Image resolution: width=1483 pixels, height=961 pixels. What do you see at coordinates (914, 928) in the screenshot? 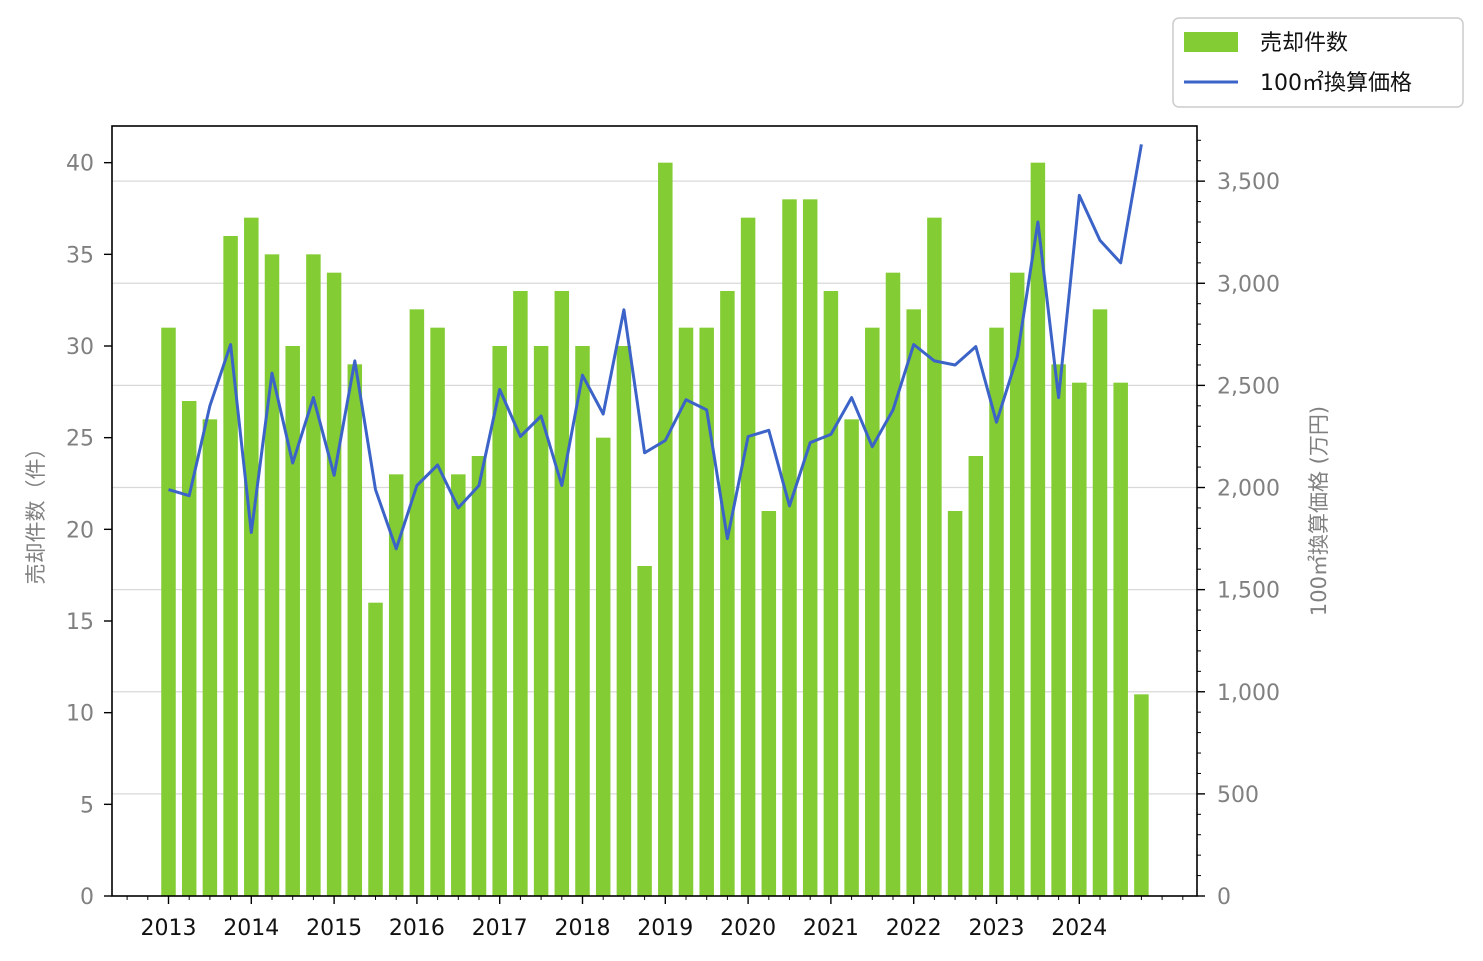
I see `x-tick-label: 2022` at bounding box center [914, 928].